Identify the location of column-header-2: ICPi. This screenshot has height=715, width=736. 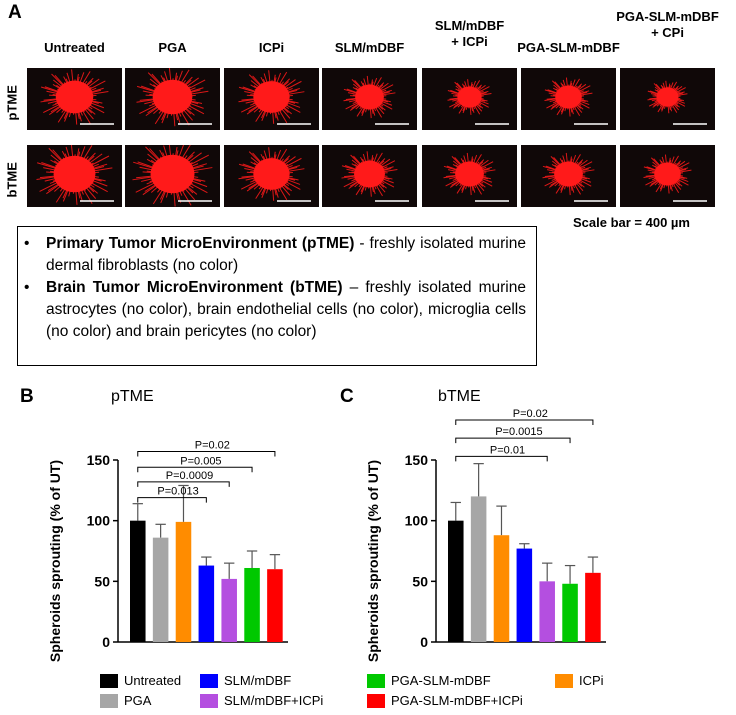
(271, 47).